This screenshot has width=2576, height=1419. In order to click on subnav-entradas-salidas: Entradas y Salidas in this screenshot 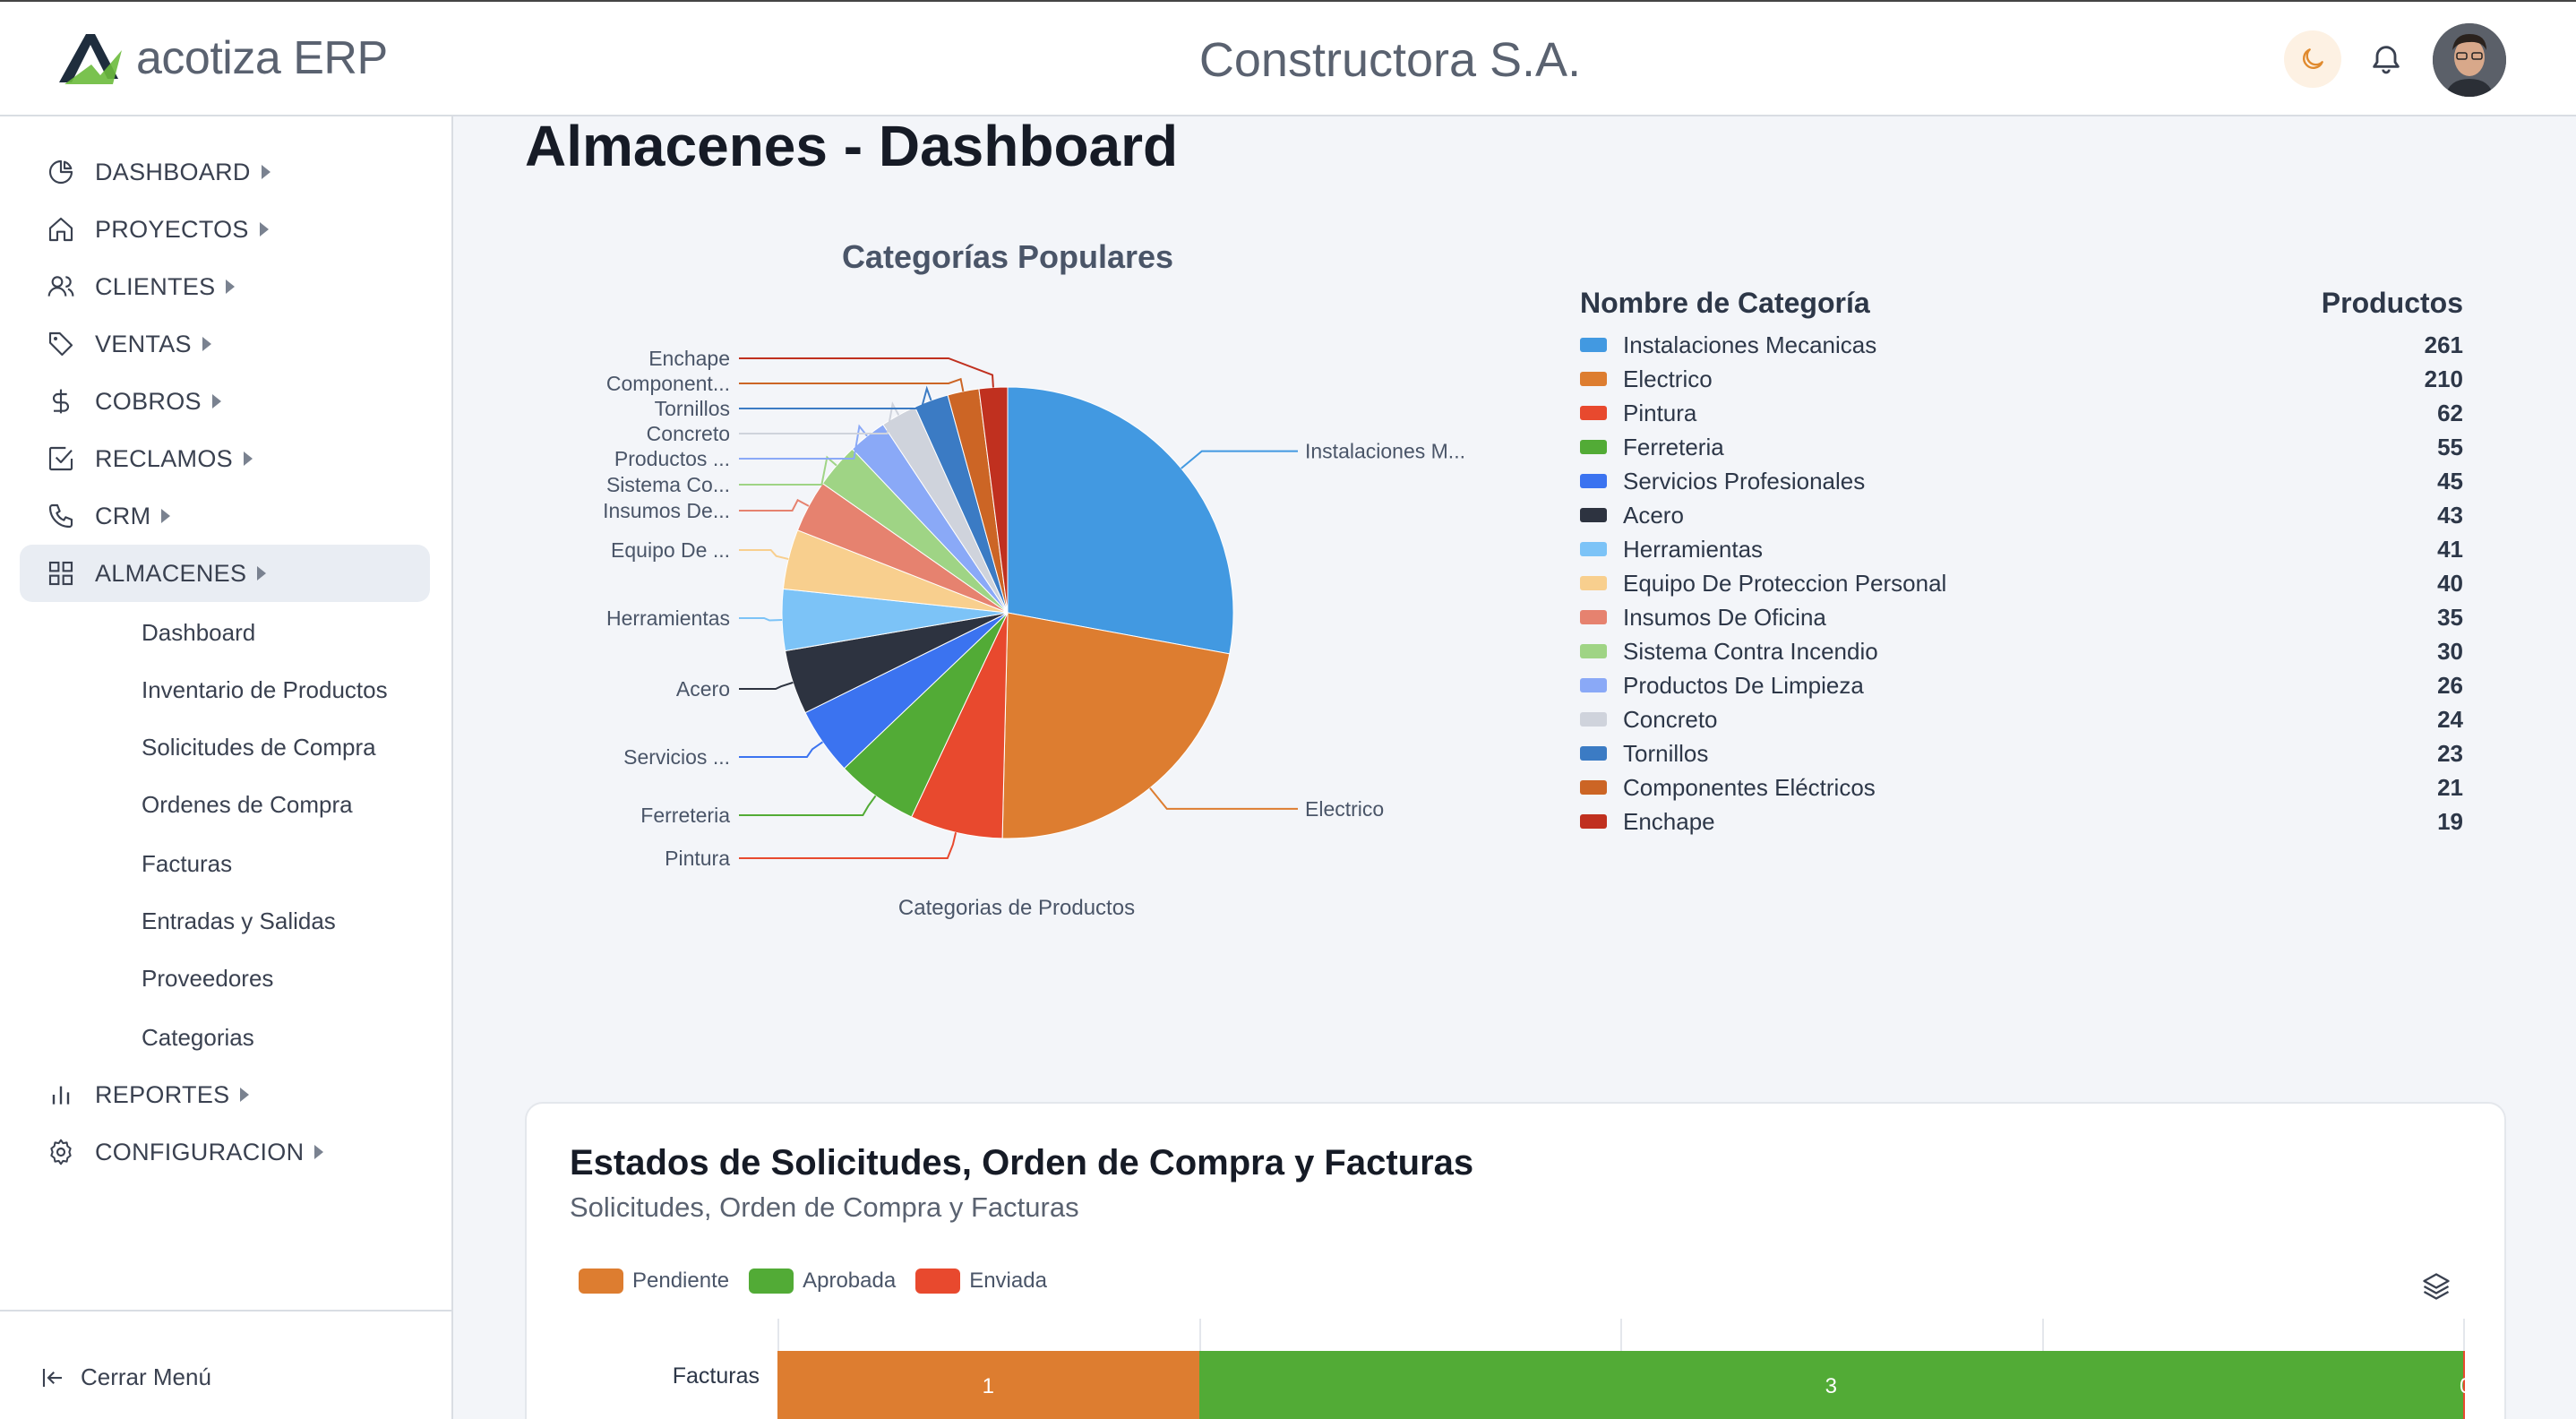, I will do `click(239, 920)`.